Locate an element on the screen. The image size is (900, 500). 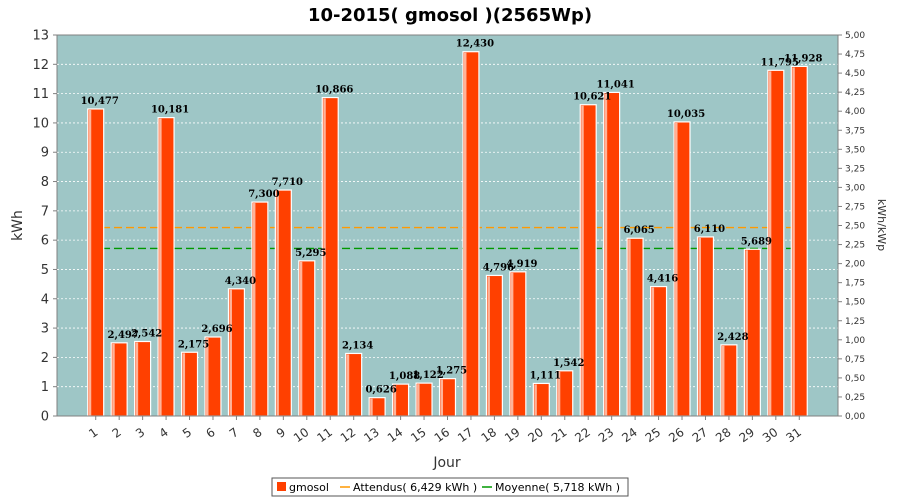
y2-tick-label: 2,75 is located at coordinates (855, 207).